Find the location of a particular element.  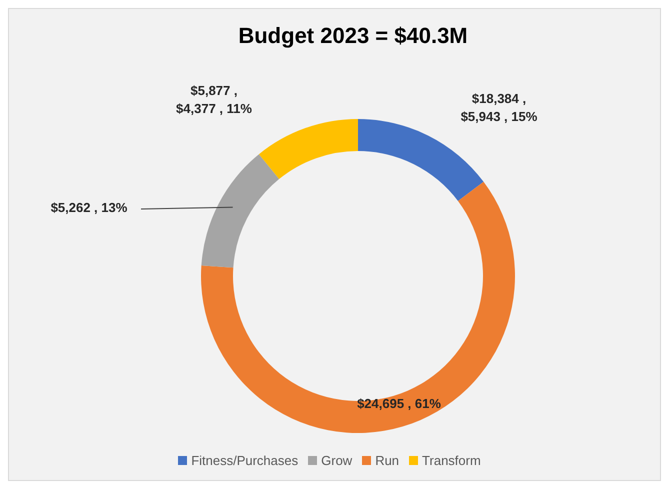

data-label: $18,384 , $5,943 , 15% is located at coordinates (499, 107).